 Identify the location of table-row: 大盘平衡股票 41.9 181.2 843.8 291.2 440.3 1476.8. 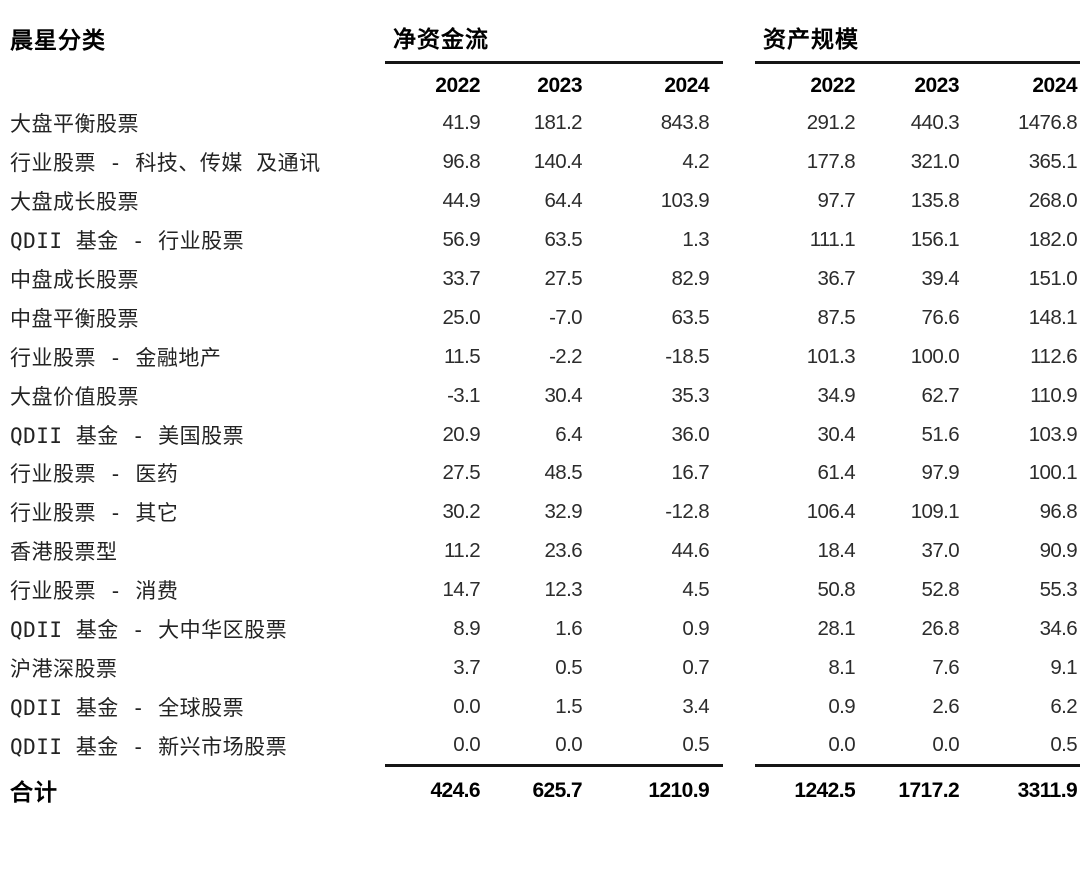
(544, 123).